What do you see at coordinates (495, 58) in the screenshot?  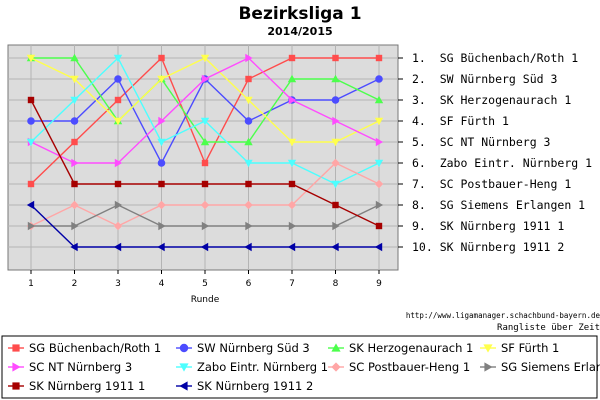 I see `rank-label: 1. SG Büchenbach/Roth 1` at bounding box center [495, 58].